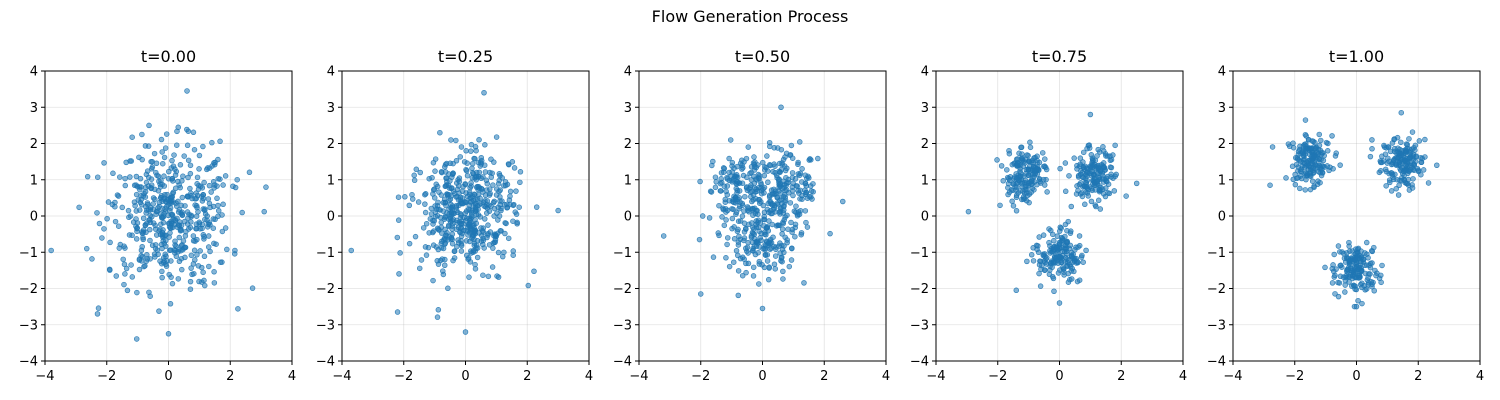 The height and width of the screenshot is (400, 1500). Describe the element at coordinates (325, 253) in the screenshot. I see `y-tick-label: −1` at that location.